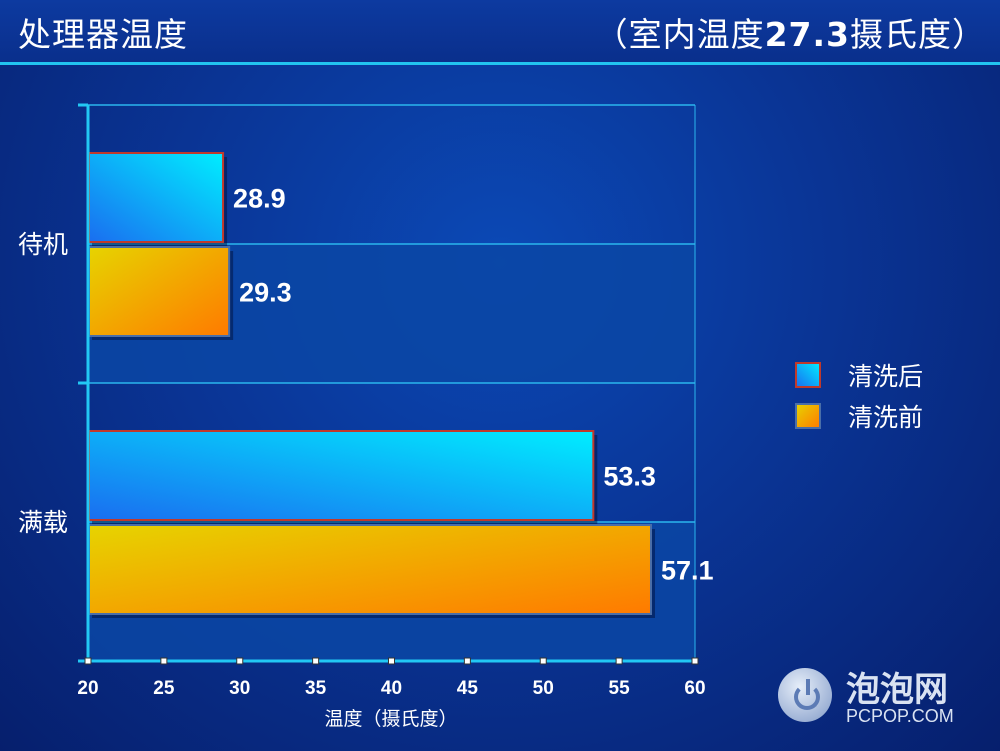 Image resolution: width=1000 pixels, height=751 pixels. Describe the element at coordinates (43, 244) in the screenshot. I see `category-label: 待机` at that location.